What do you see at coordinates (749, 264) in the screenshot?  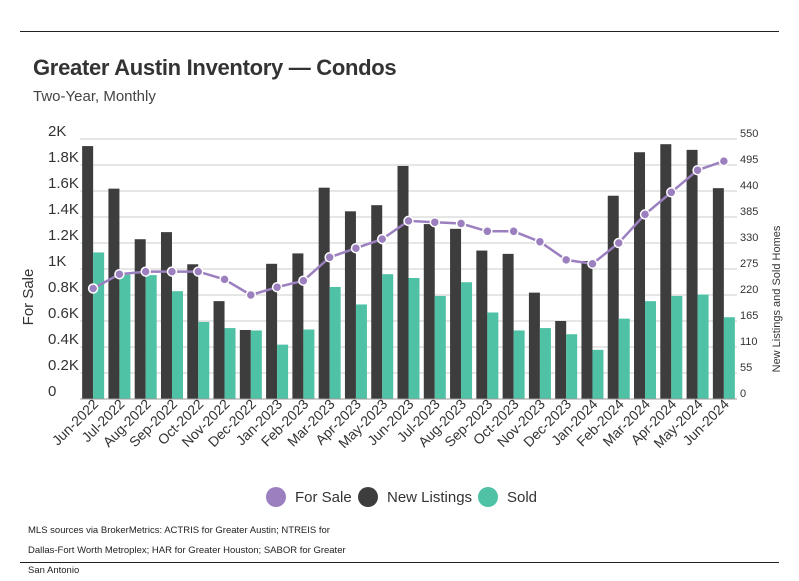 I see `right-tick-label: 275` at bounding box center [749, 264].